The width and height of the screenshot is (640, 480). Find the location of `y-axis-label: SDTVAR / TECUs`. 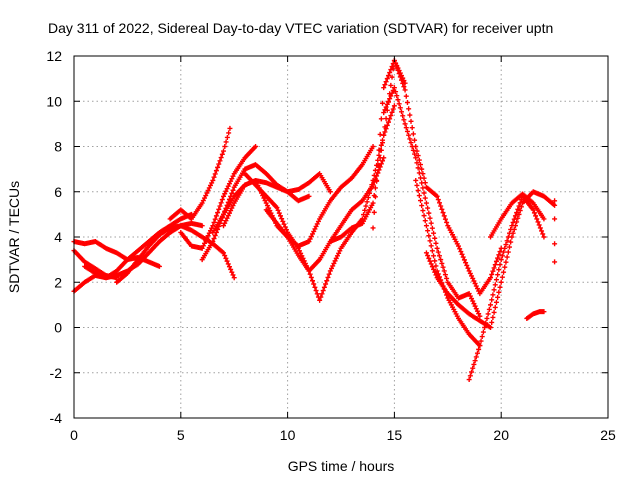

y-axis-label: SDTVAR / TECUs is located at coordinates (14, 237).